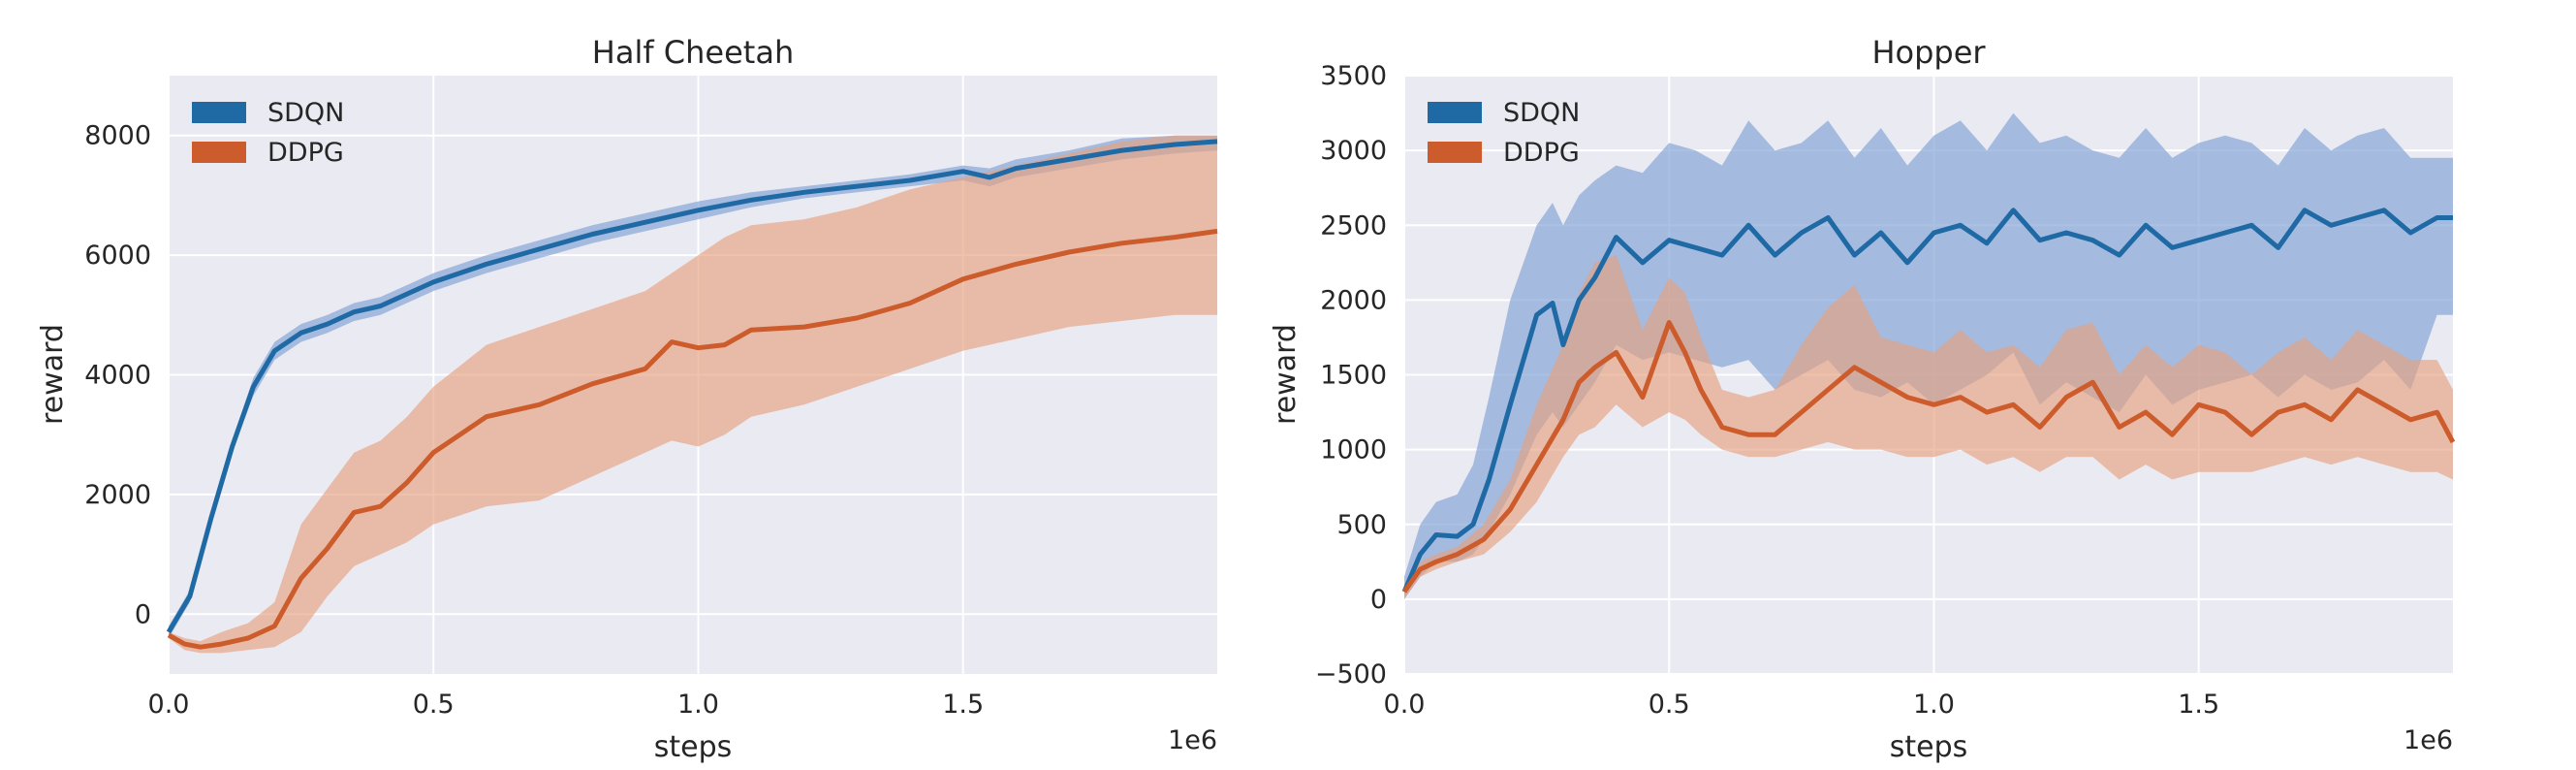 The width and height of the screenshot is (2576, 770). I want to click on y-tick-label: 4000, so click(117, 376).